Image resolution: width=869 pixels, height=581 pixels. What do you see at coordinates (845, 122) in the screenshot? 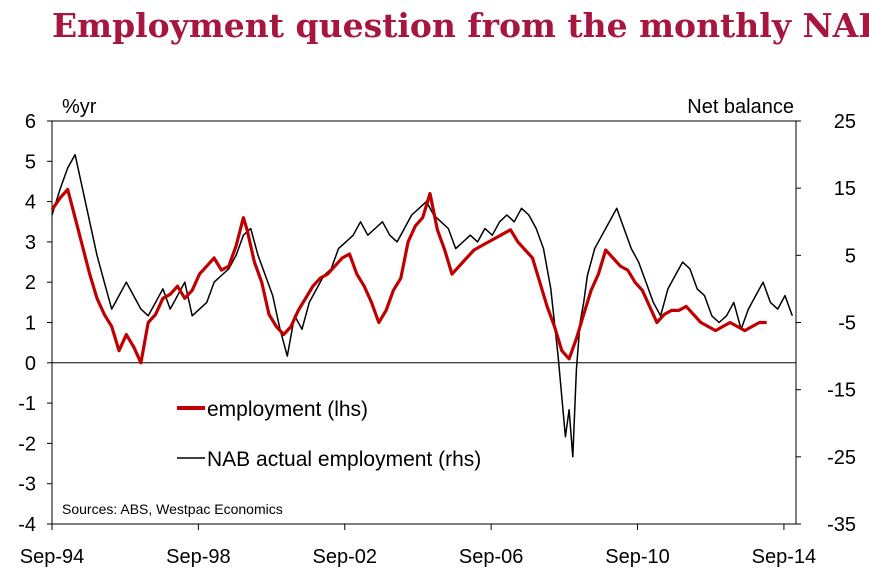
I see `right-tick-label: 25` at bounding box center [845, 122].